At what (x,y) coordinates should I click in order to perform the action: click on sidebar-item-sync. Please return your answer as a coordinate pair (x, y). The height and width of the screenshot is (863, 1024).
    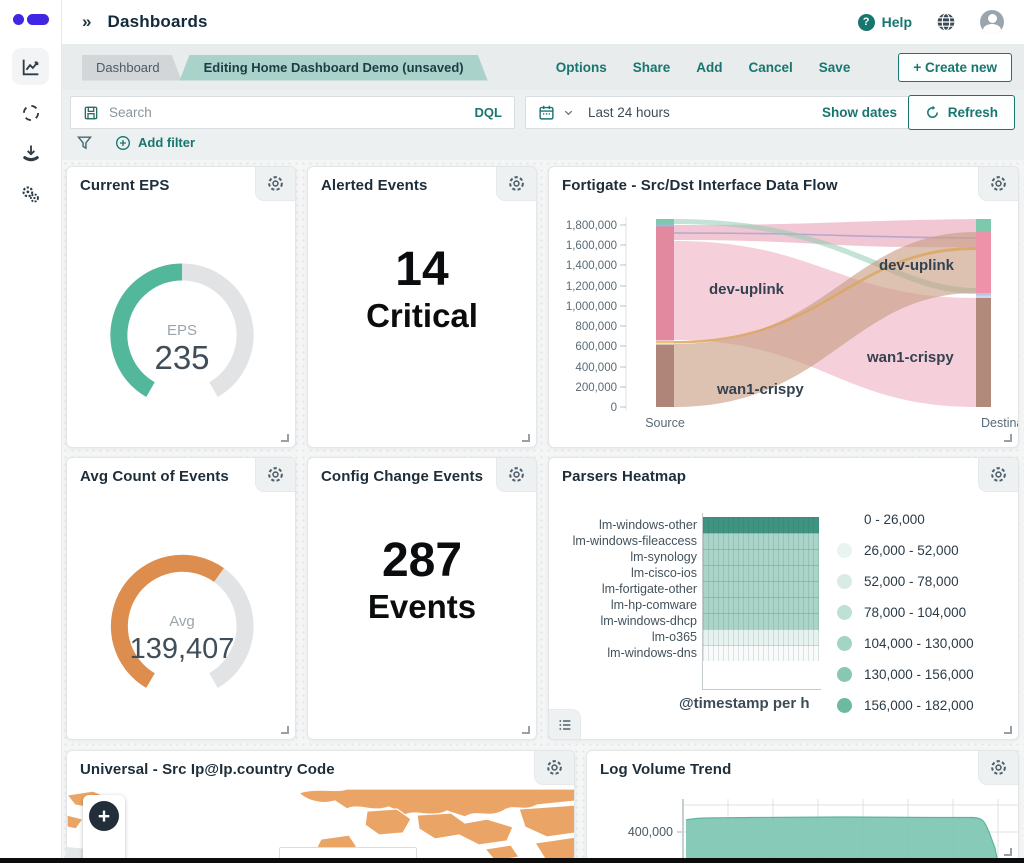
    Looking at the image, I should click on (30, 112).